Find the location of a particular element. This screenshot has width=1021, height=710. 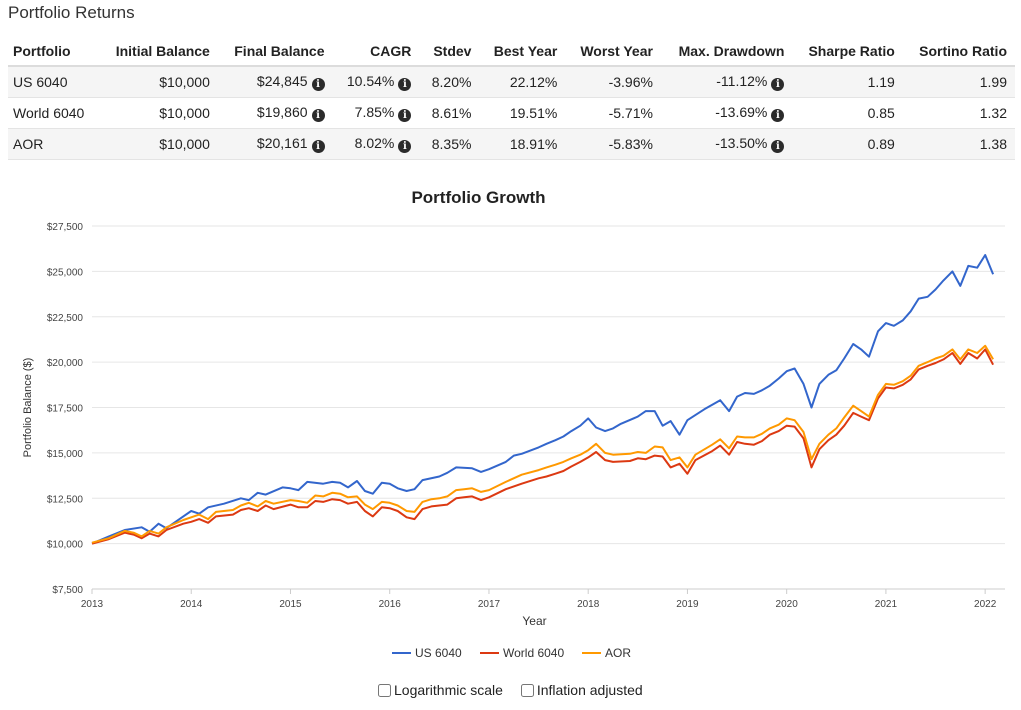

final-balance-cell: $19,860 i is located at coordinates (275, 113).